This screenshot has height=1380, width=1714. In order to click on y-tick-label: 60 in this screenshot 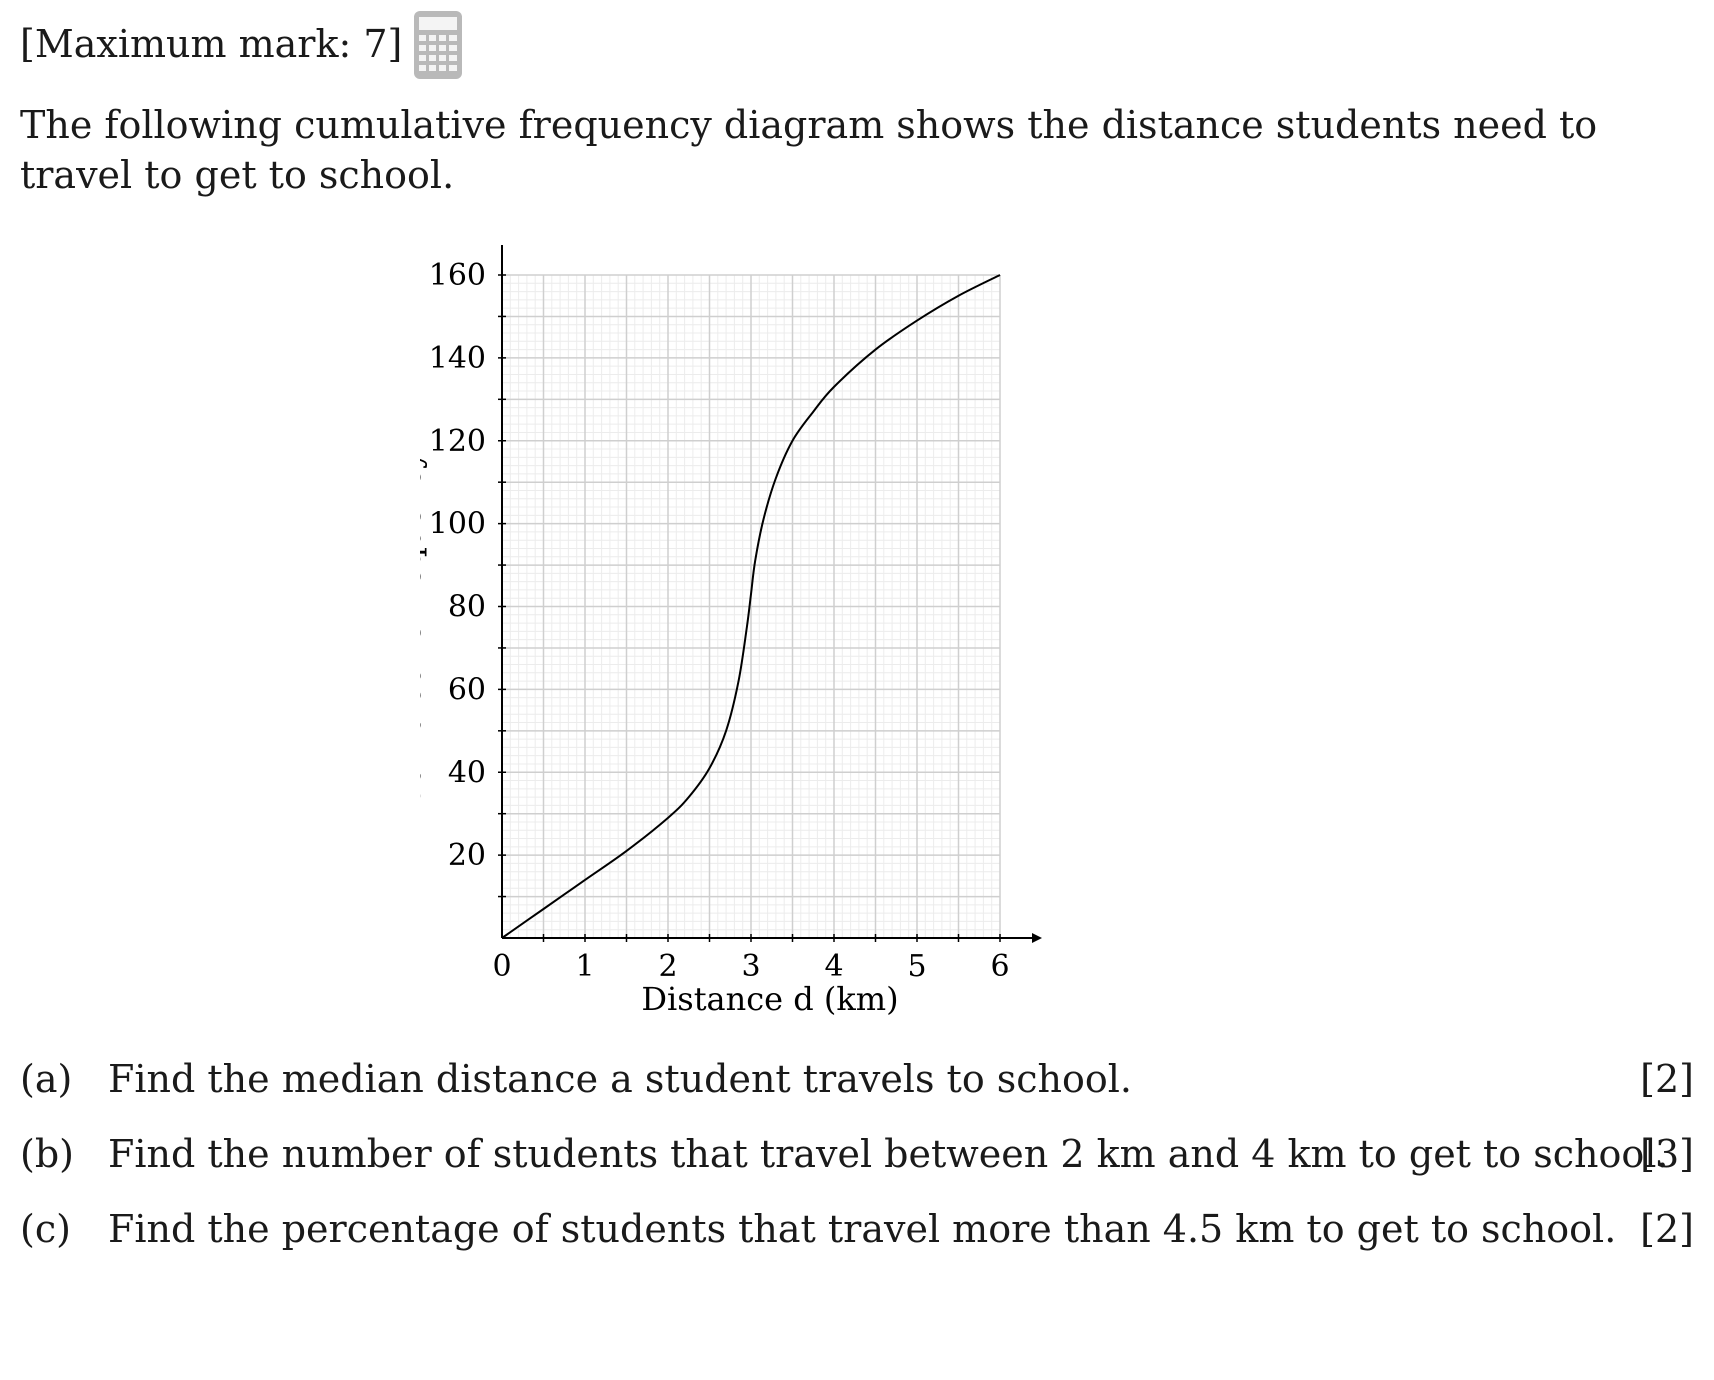, I will do `click(467, 689)`.